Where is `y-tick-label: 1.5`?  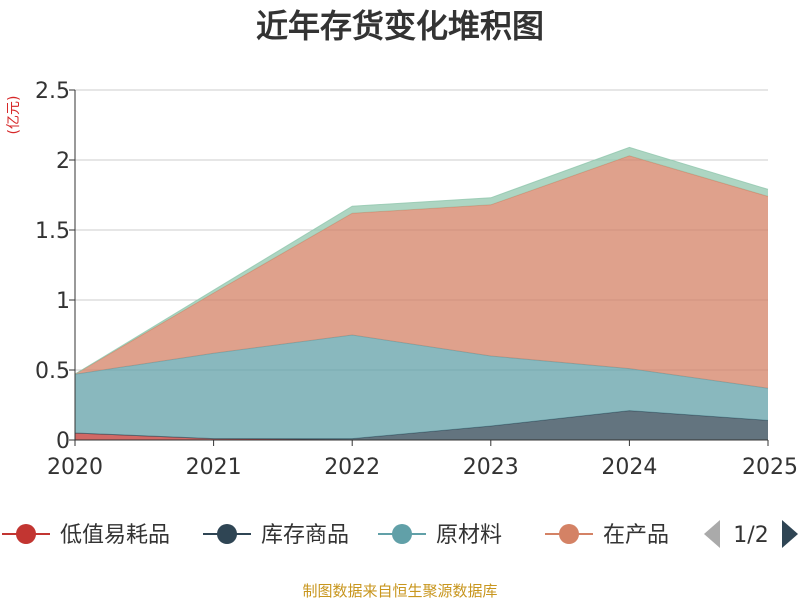
y-tick-label: 1.5 is located at coordinates (52, 231).